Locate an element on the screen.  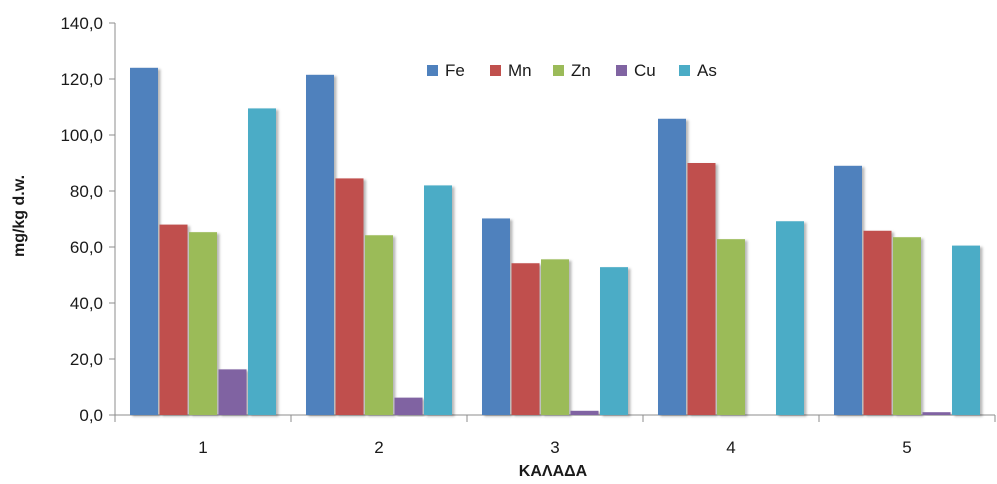
y-tick-label: 140,0 is located at coordinates (81, 23).